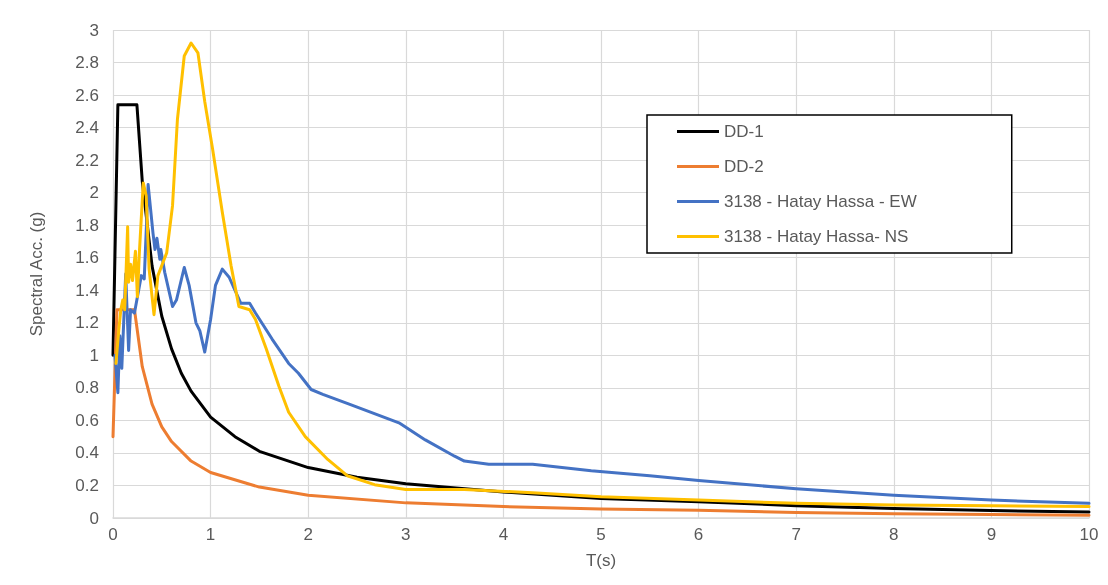 The image size is (1108, 585). What do you see at coordinates (87, 258) in the screenshot?
I see `y-tick-label: 1.6` at bounding box center [87, 258].